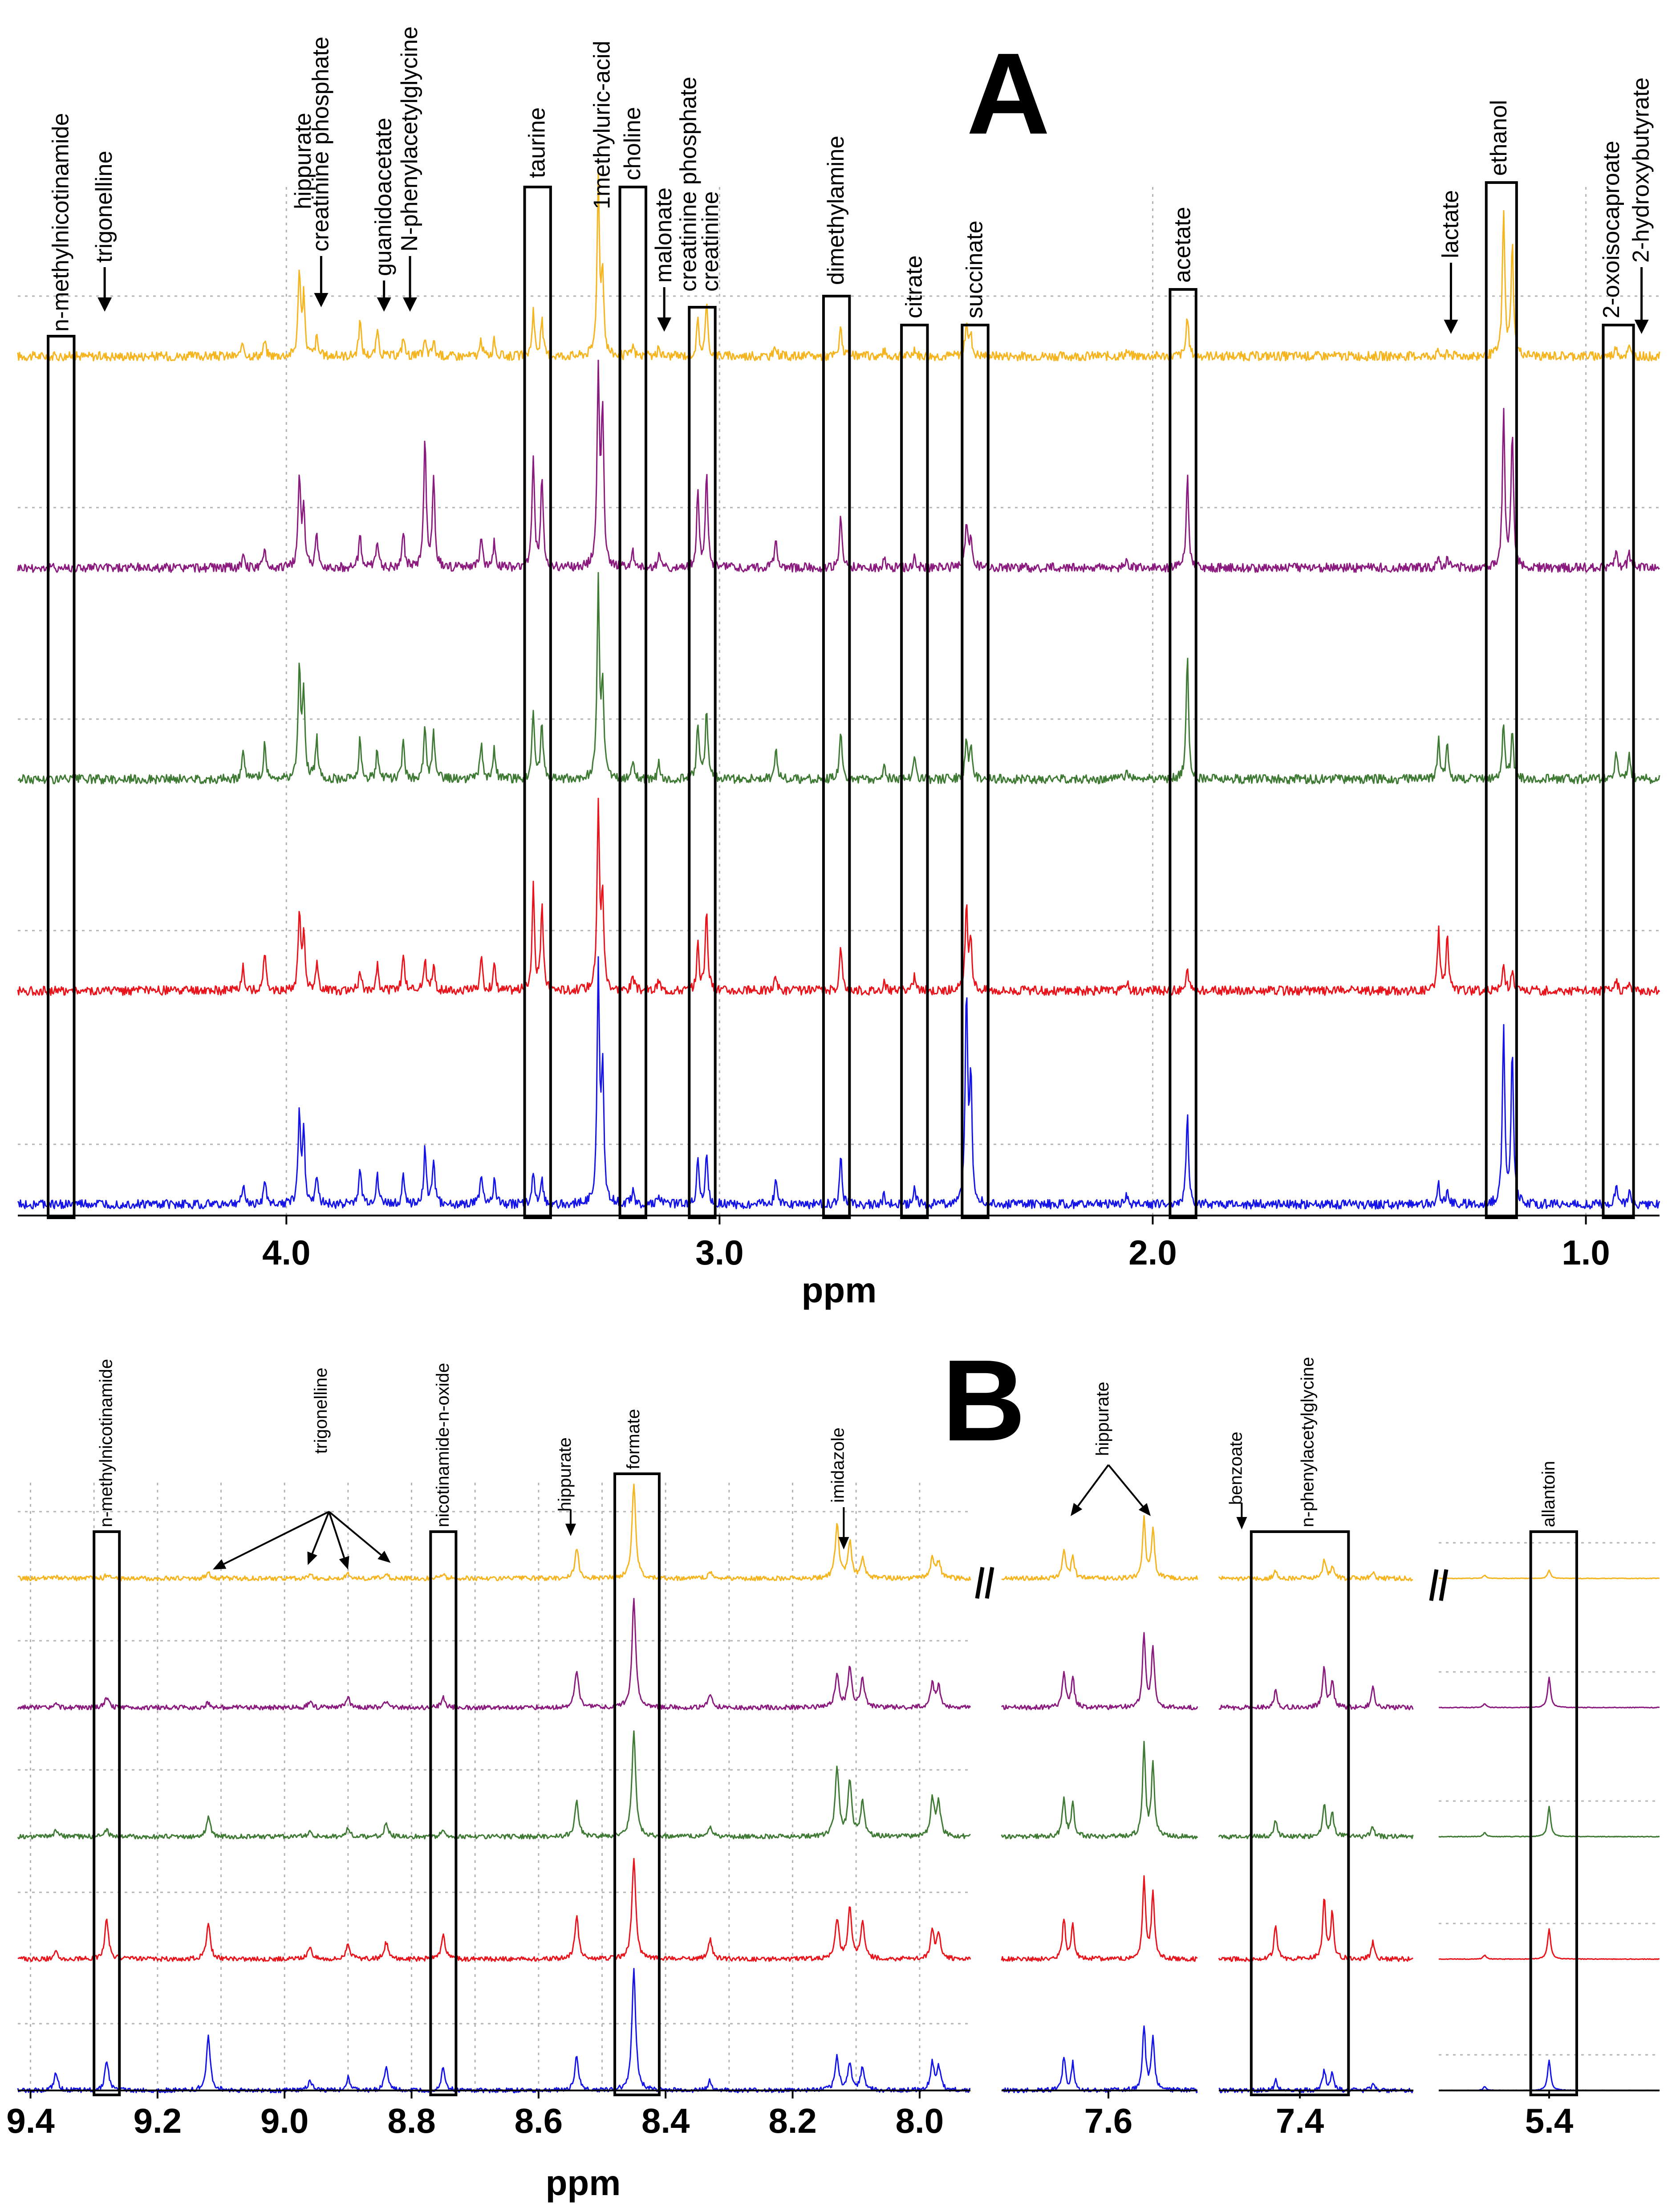 The height and width of the screenshot is (2204, 1680). What do you see at coordinates (537, 142) in the screenshot?
I see `annotation-label: taurine` at bounding box center [537, 142].